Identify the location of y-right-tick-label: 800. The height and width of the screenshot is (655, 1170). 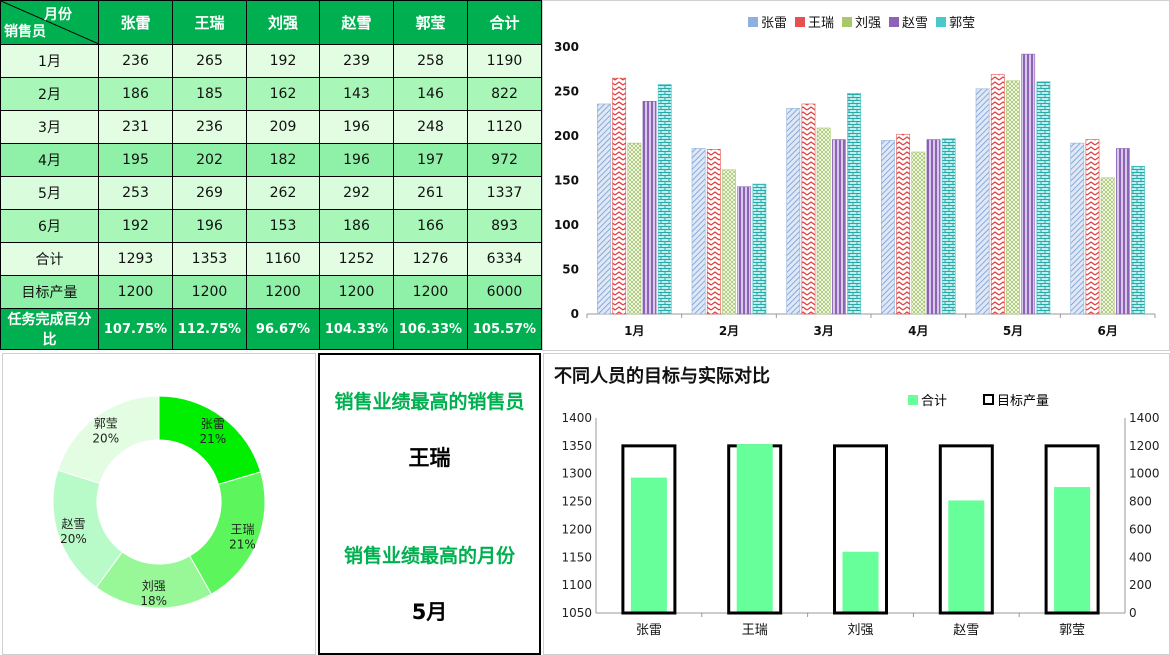
(1140, 502).